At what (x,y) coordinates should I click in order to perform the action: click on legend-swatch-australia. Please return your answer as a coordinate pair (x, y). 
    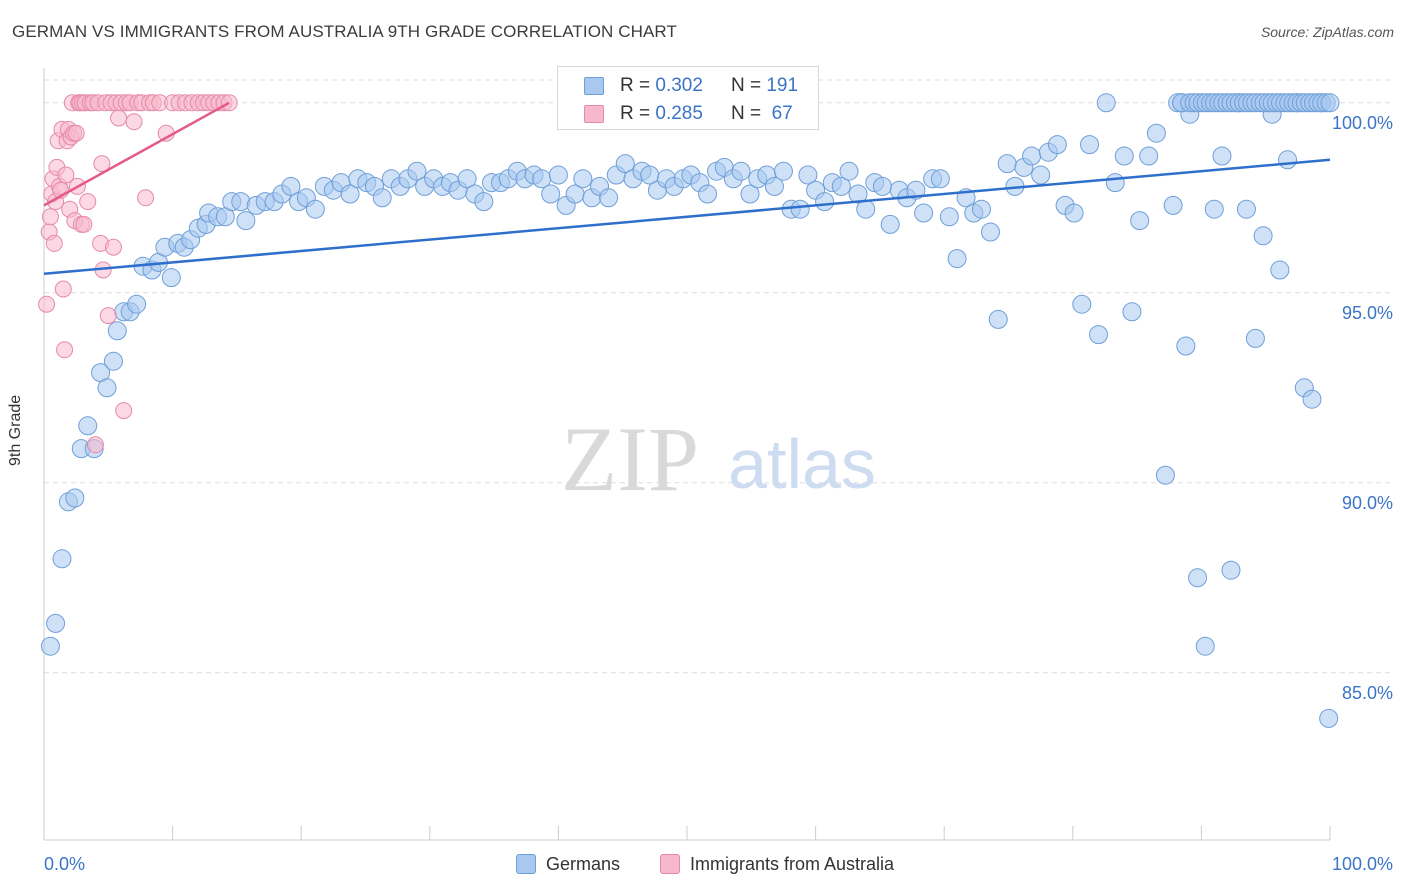
    Looking at the image, I should click on (594, 114).